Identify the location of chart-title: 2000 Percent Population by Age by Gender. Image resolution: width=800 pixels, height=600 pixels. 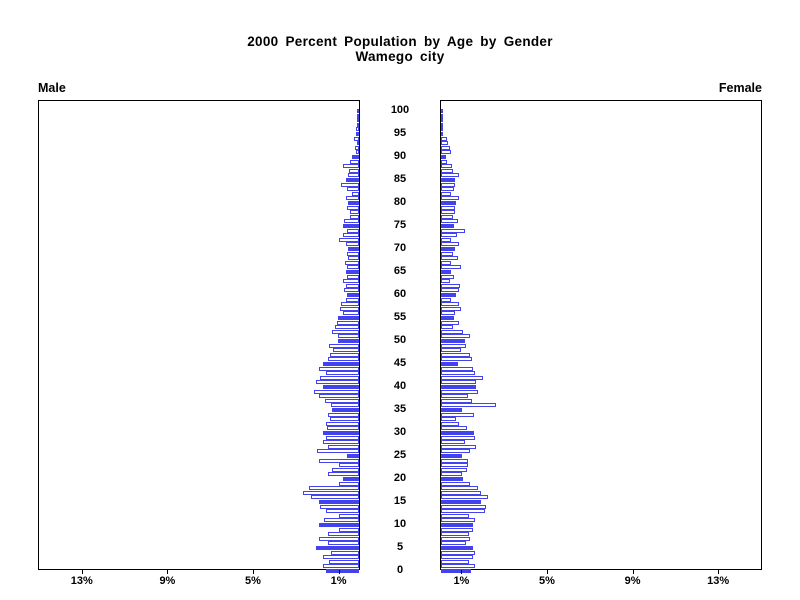
(400, 41).